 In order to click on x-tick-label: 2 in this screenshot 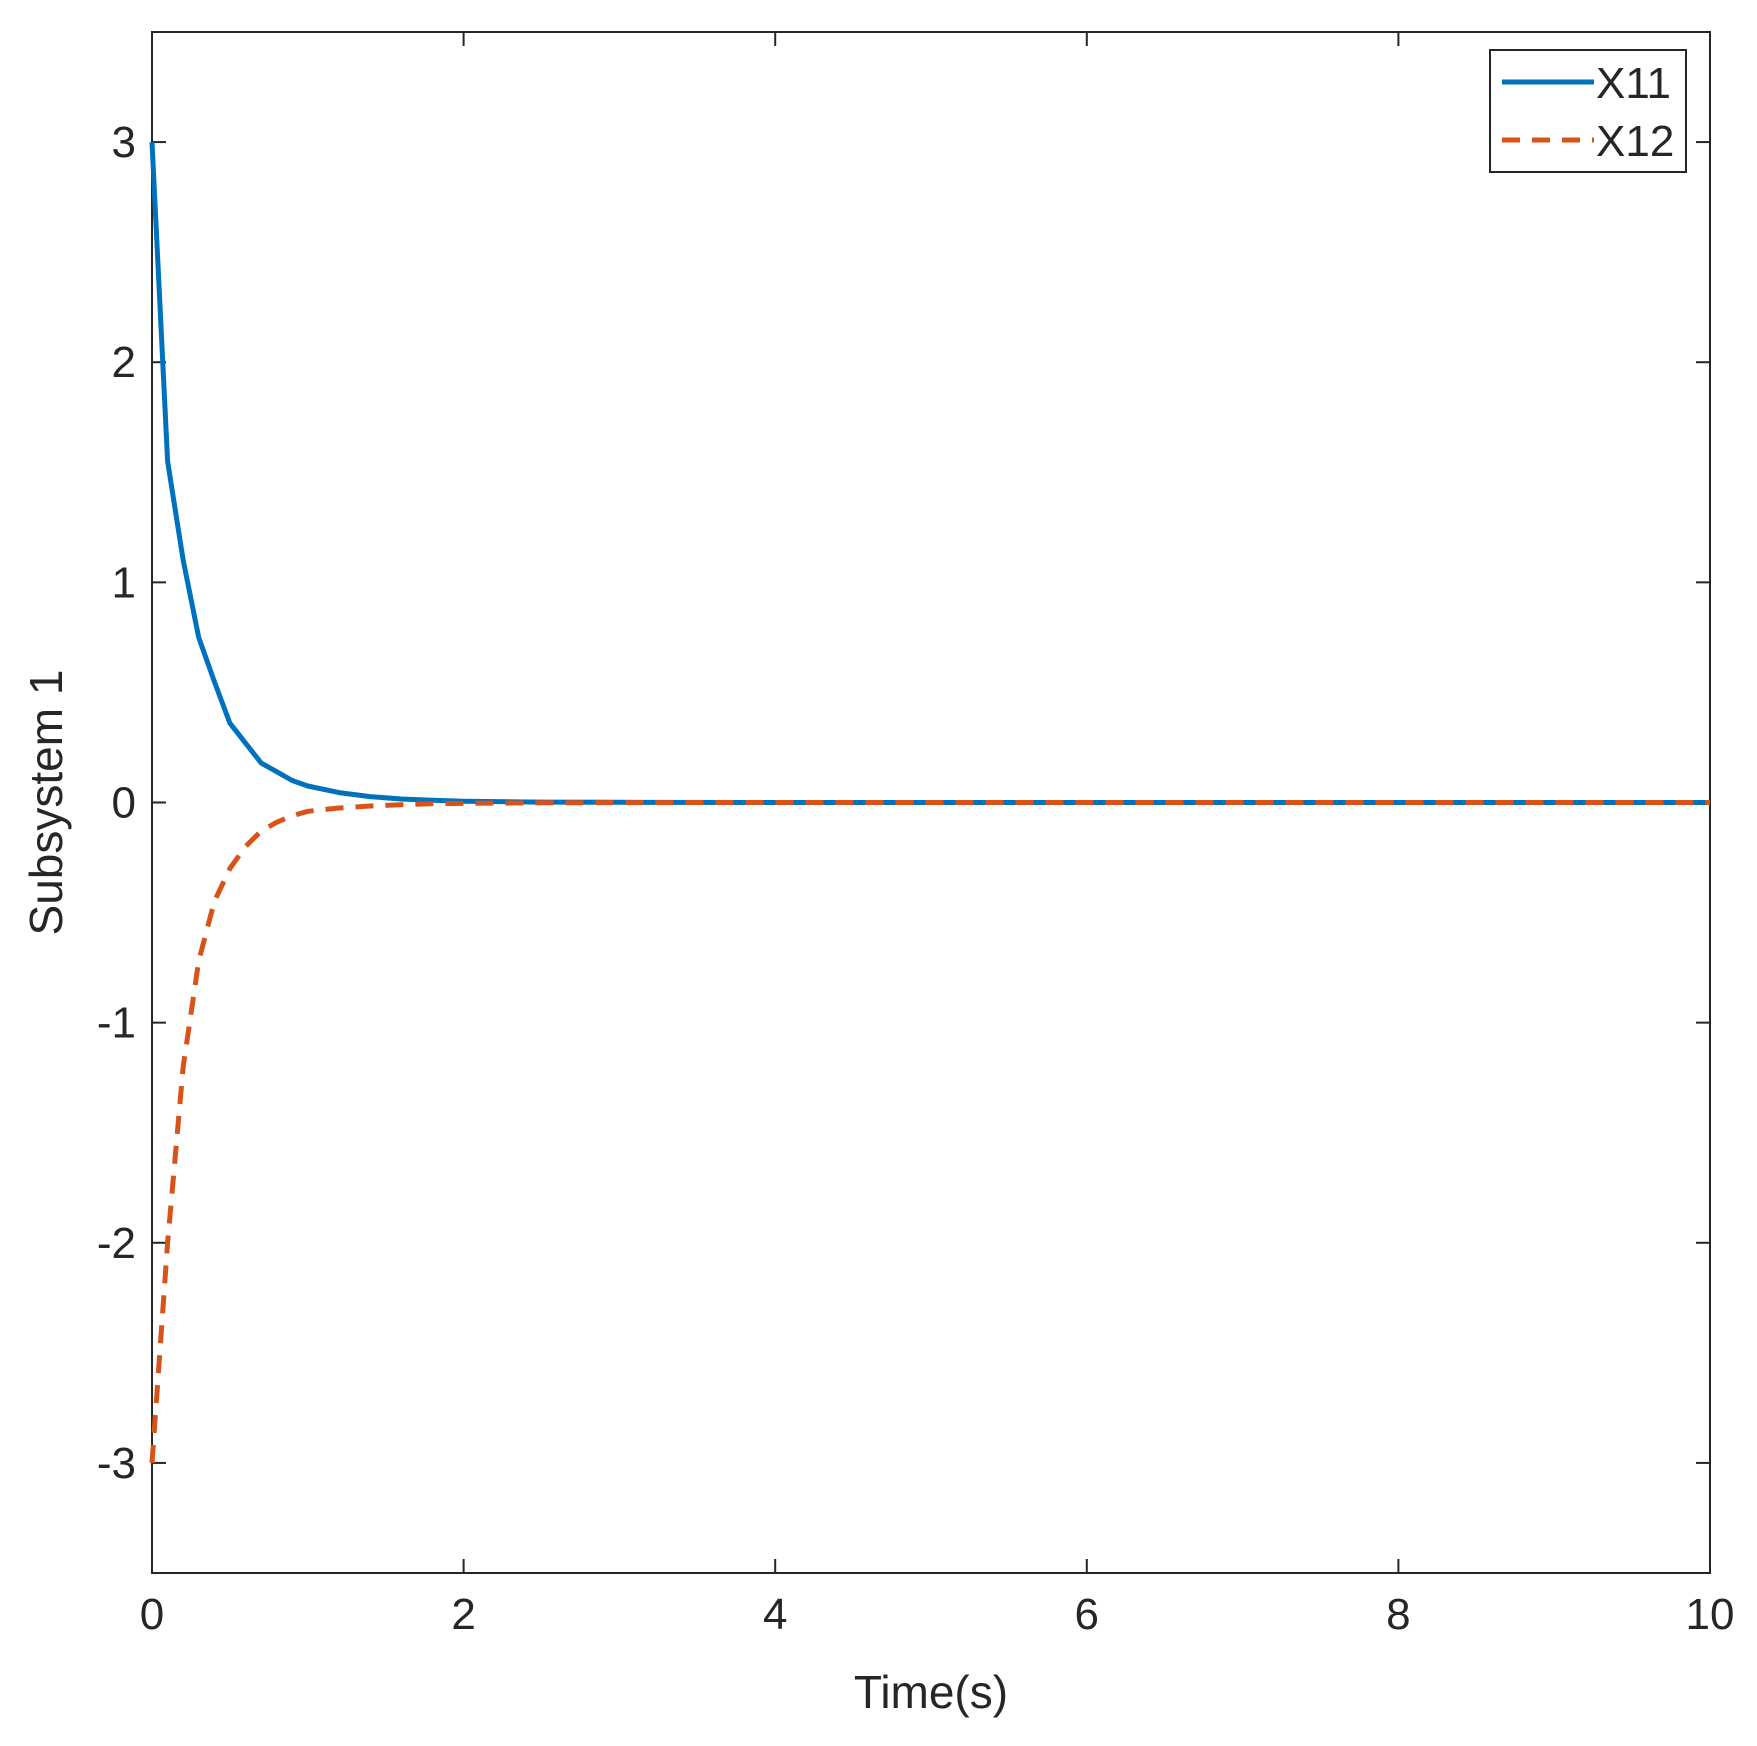, I will do `click(463, 1614)`.